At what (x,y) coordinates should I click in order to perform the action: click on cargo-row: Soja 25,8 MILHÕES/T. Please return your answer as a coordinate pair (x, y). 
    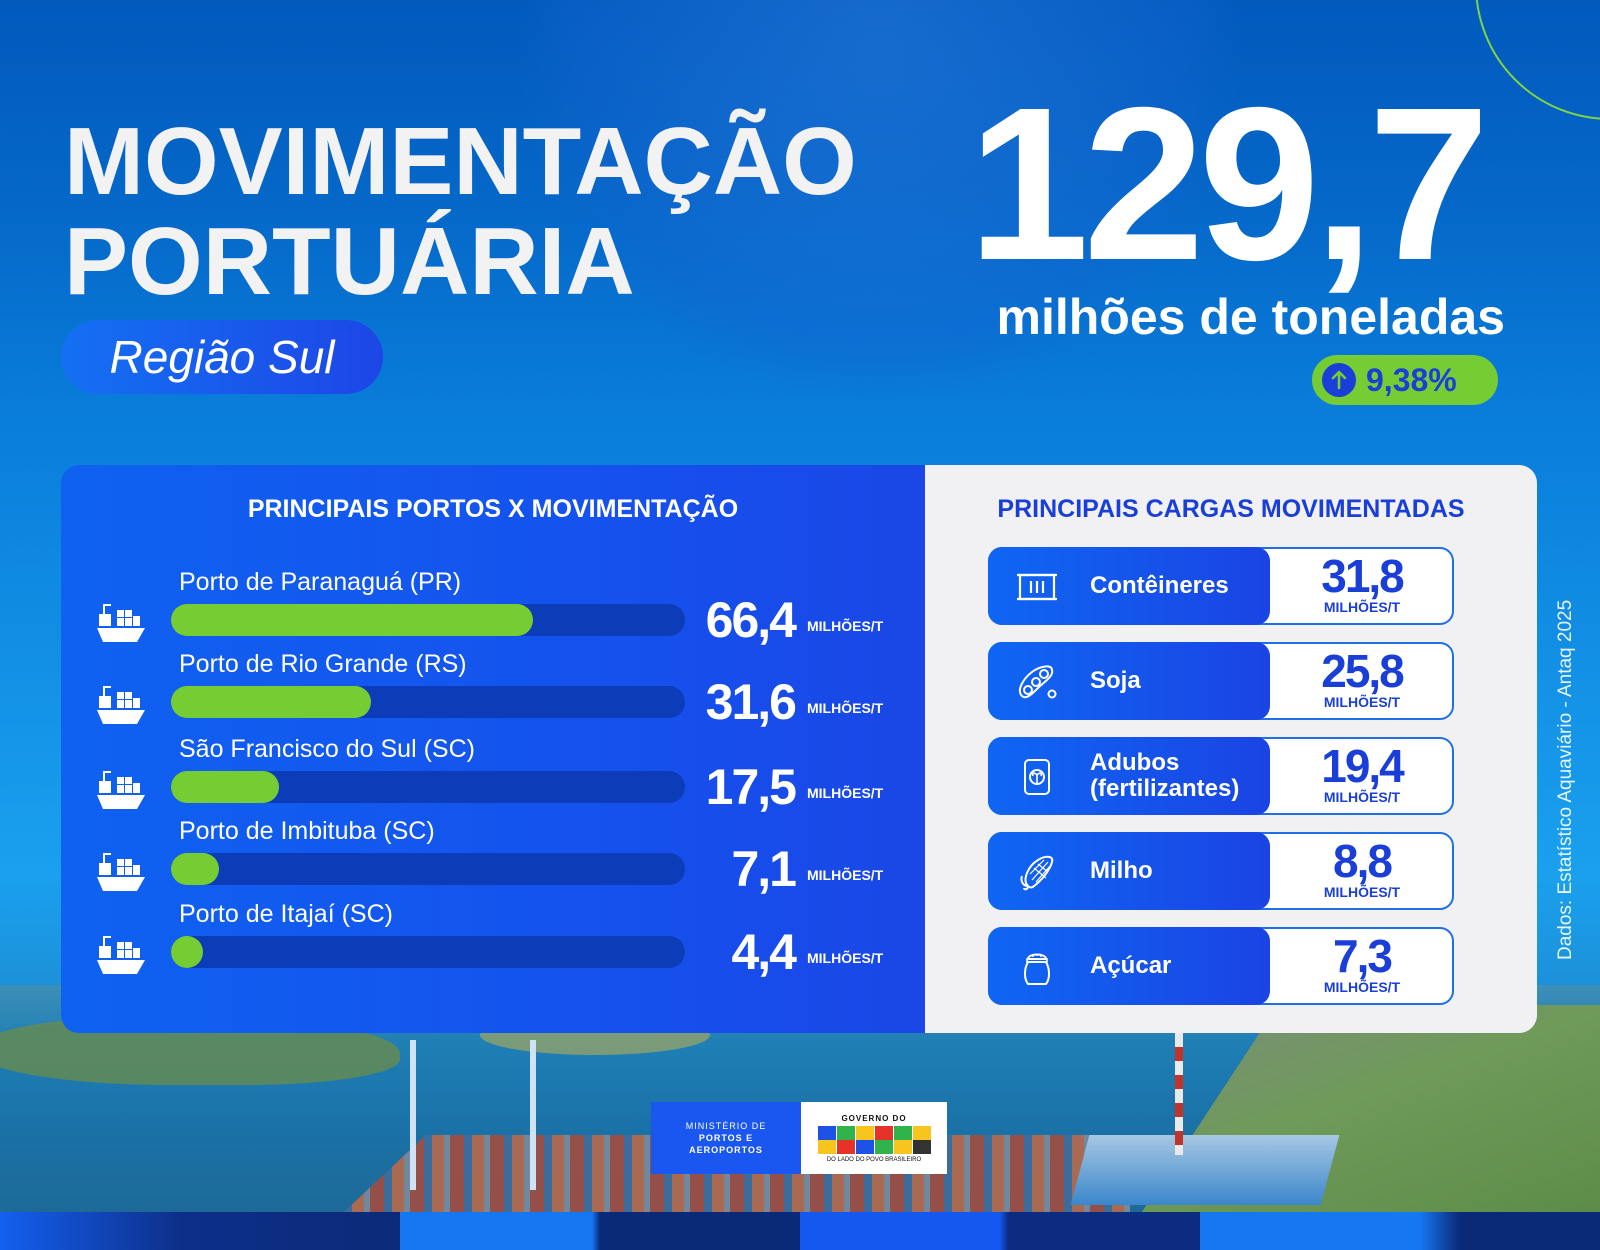
    Looking at the image, I should click on (1221, 681).